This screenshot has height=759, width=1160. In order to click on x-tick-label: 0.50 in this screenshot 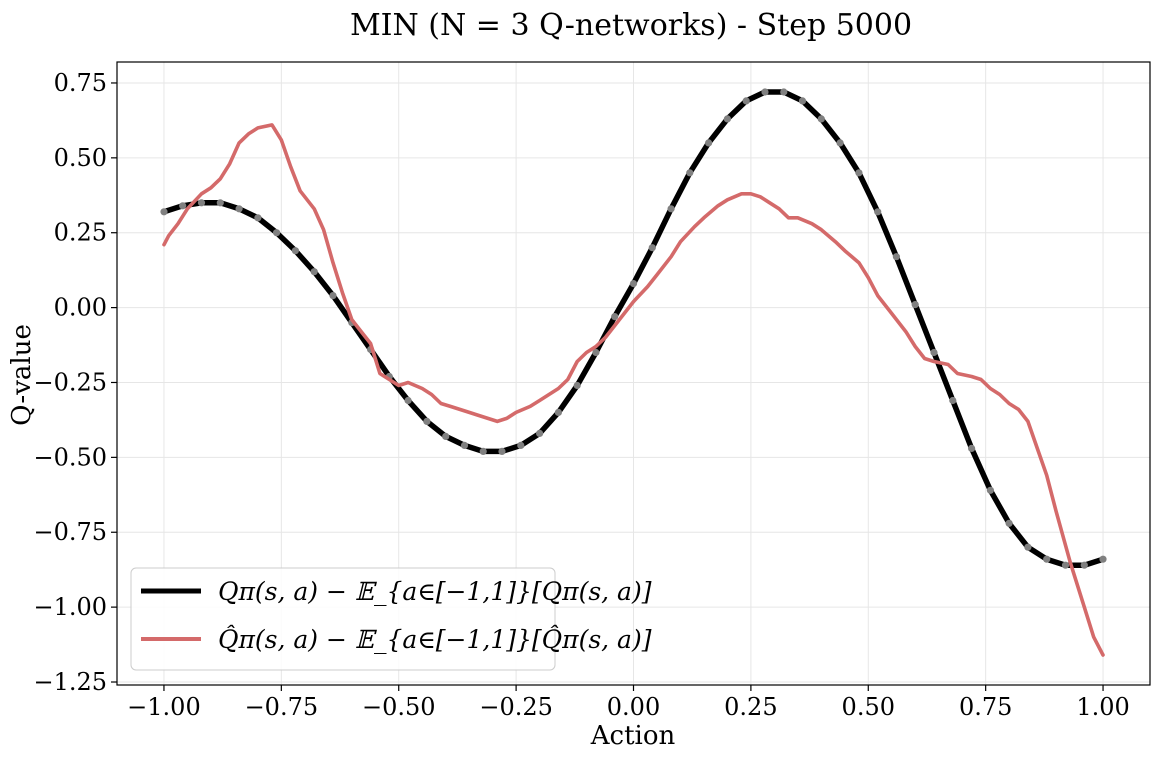, I will do `click(868, 707)`.